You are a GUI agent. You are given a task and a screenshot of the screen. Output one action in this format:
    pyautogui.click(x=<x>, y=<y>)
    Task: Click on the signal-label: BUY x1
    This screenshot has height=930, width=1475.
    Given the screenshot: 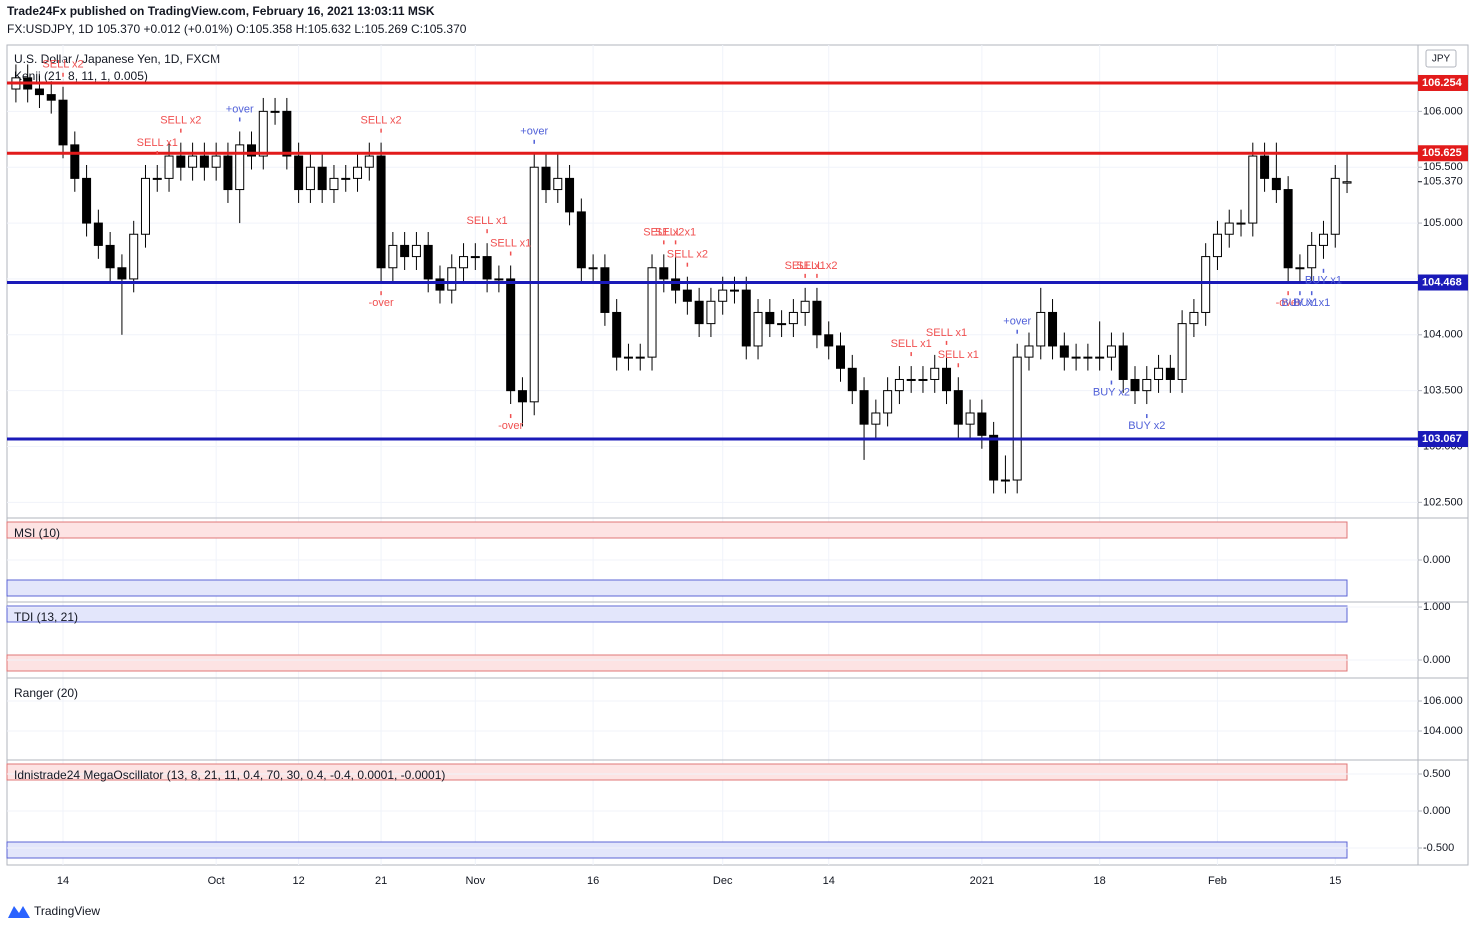 What is the action you would take?
    pyautogui.click(x=1299, y=303)
    